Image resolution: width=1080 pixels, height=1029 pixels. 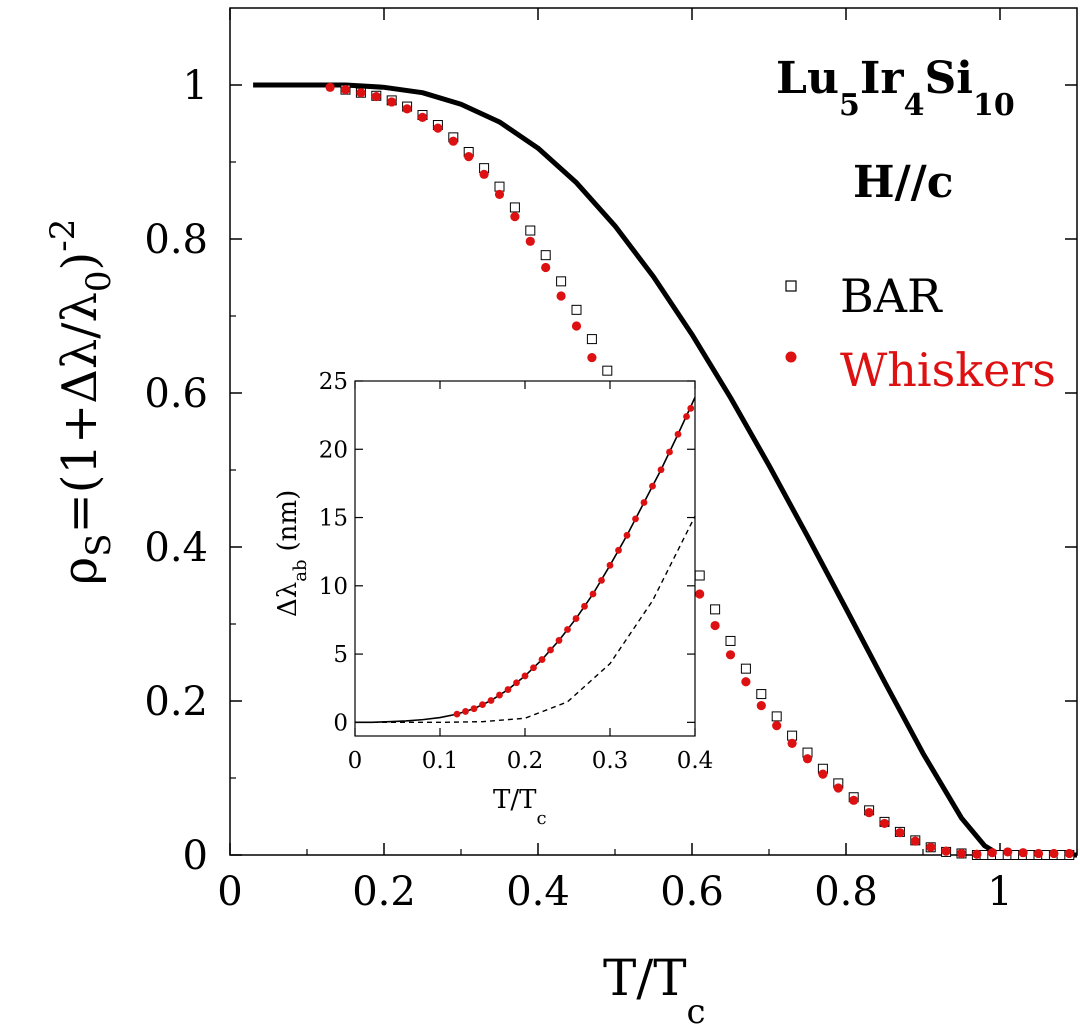 What do you see at coordinates (80, 412) in the screenshot?
I see `y-label-expression: =(1+Δλ/λ` at bounding box center [80, 412].